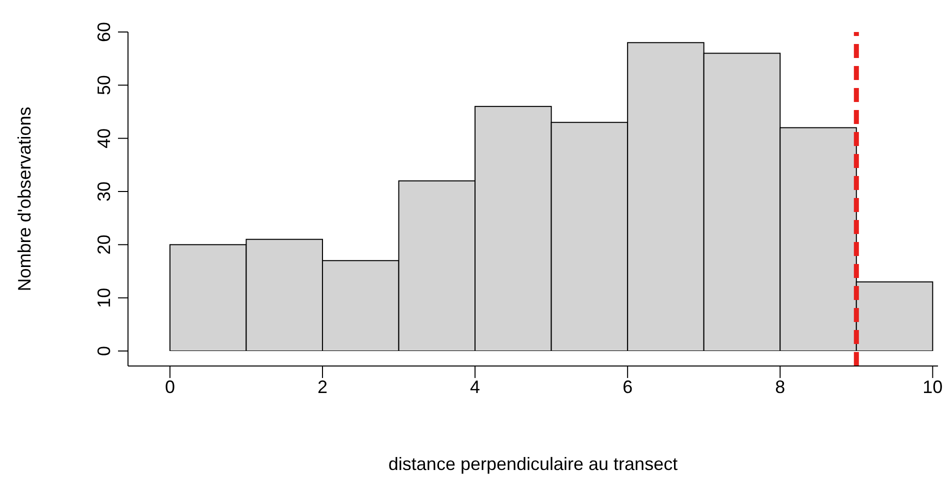 Image resolution: width=950 pixels, height=493 pixels. I want to click on y-tick-label: 10, so click(104, 298).